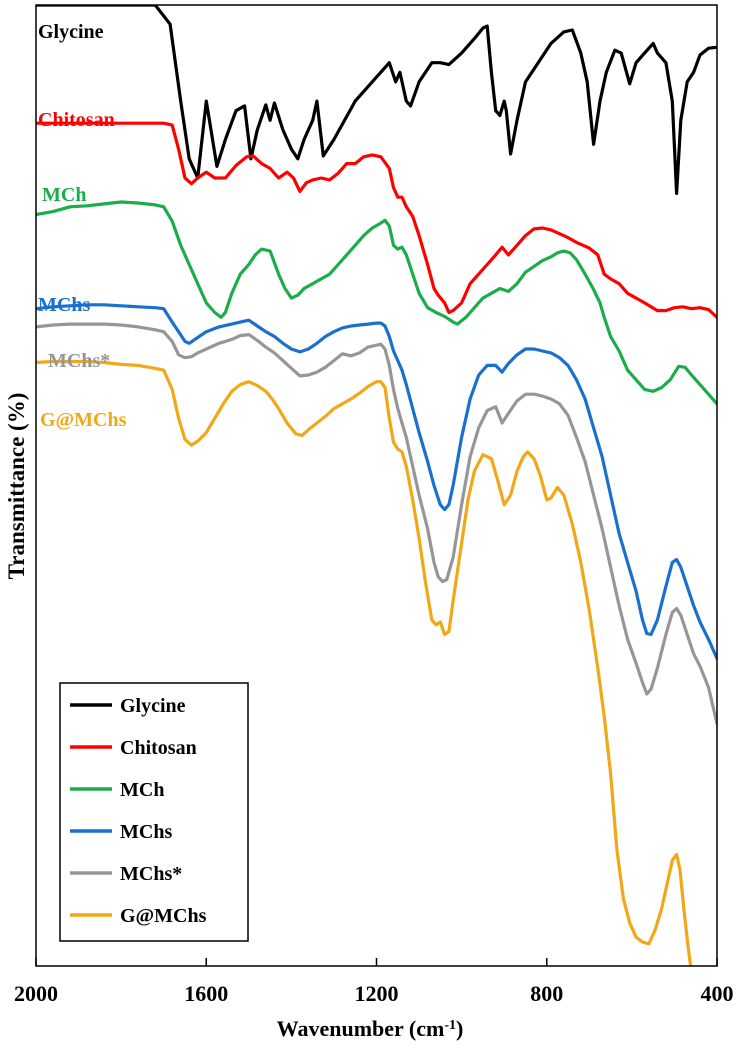 The image size is (743, 1051). I want to click on x-axis-label-main: Wavenumber (cm, so click(361, 1028).